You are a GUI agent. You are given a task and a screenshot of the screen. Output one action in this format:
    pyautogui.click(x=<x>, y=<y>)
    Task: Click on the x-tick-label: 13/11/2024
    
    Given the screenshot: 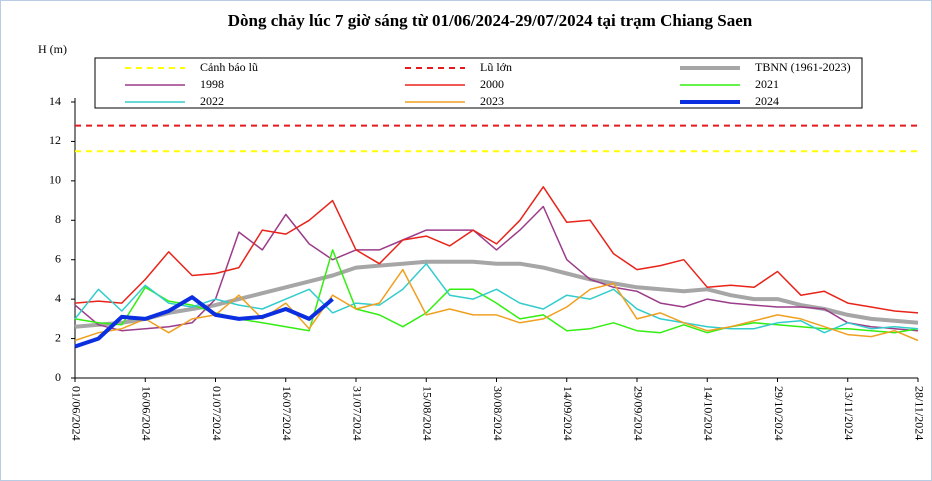 What is the action you would take?
    pyautogui.click(x=849, y=413)
    